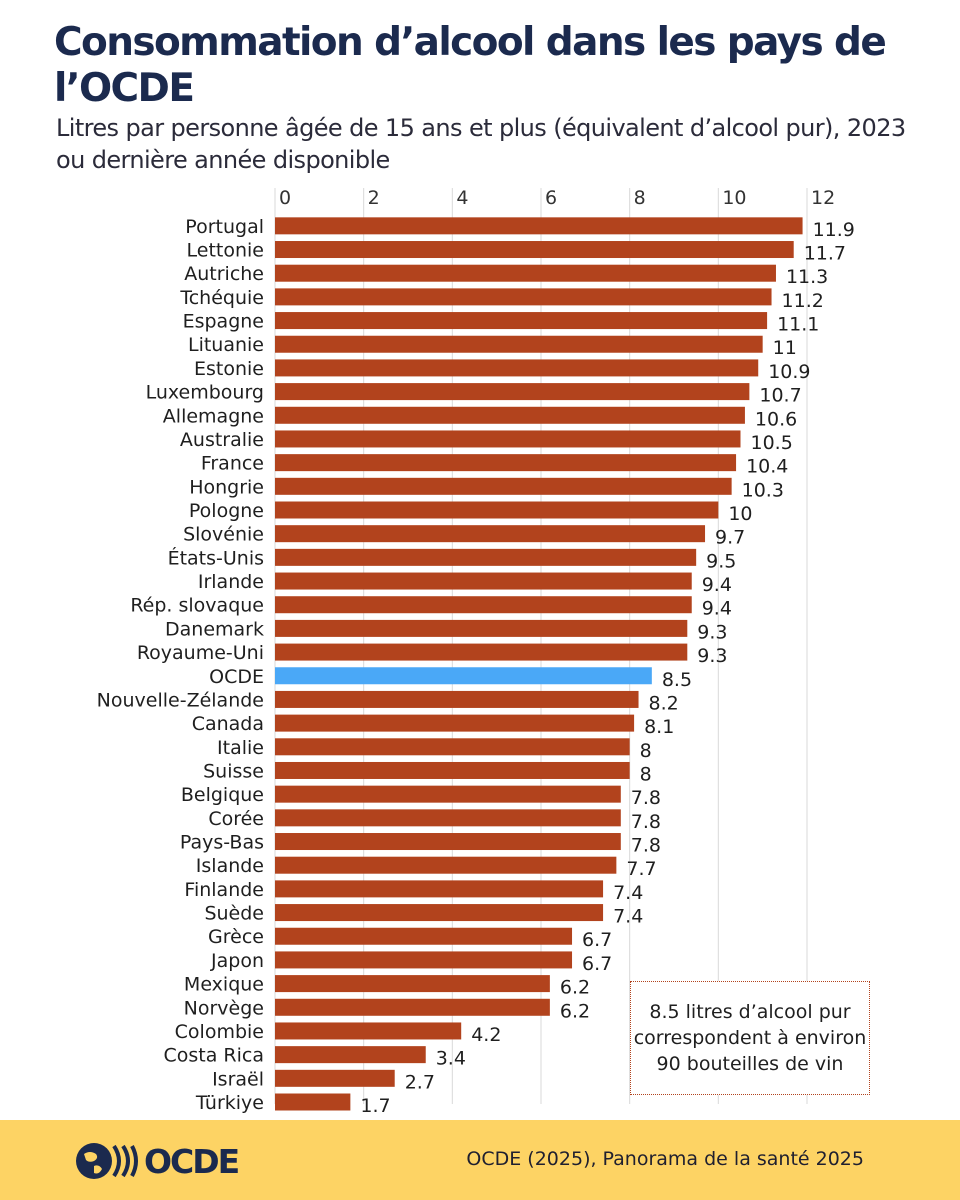 The image size is (960, 1200). Describe the element at coordinates (575, 988) in the screenshot. I see `data-label: 6.2` at that location.